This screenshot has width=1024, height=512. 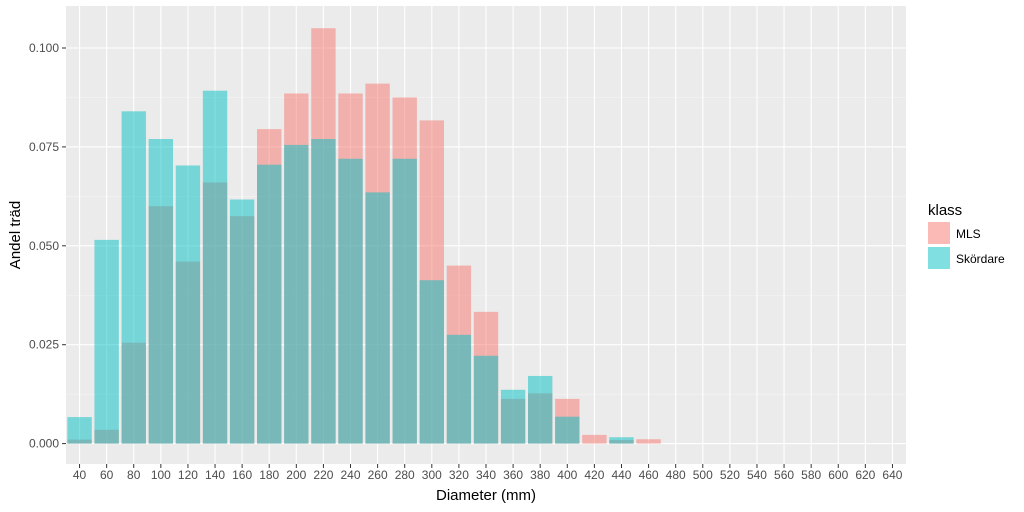 I want to click on legend: klass MLS Skördare, so click(x=966, y=235).